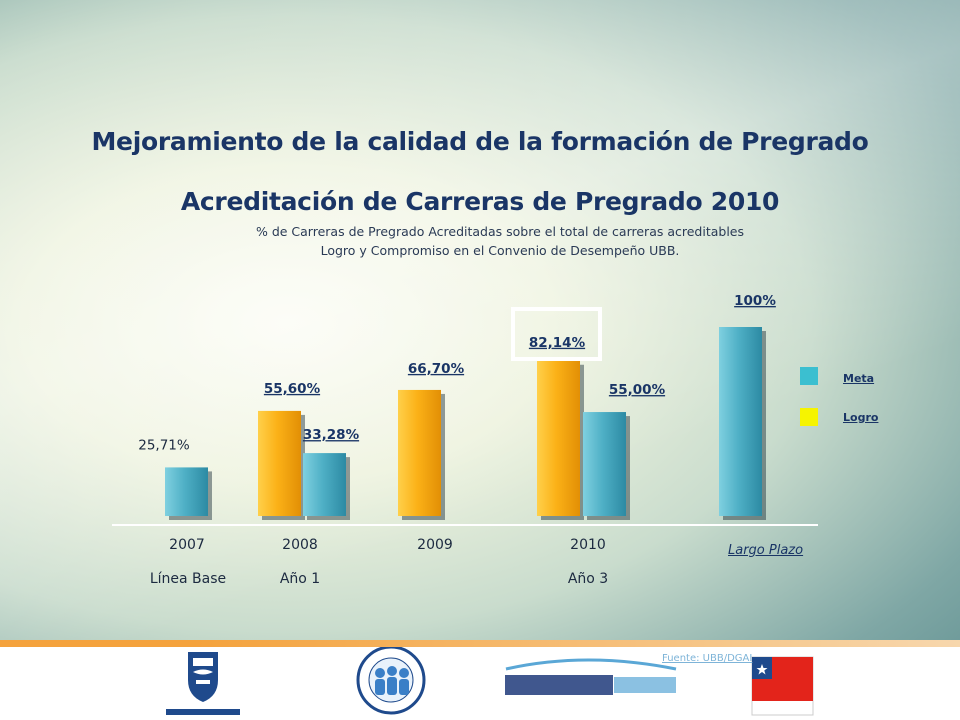 Image resolution: width=960 pixels, height=720 pixels. Describe the element at coordinates (188, 579) in the screenshot. I see `period-label-linea-base: Línea Base` at that location.